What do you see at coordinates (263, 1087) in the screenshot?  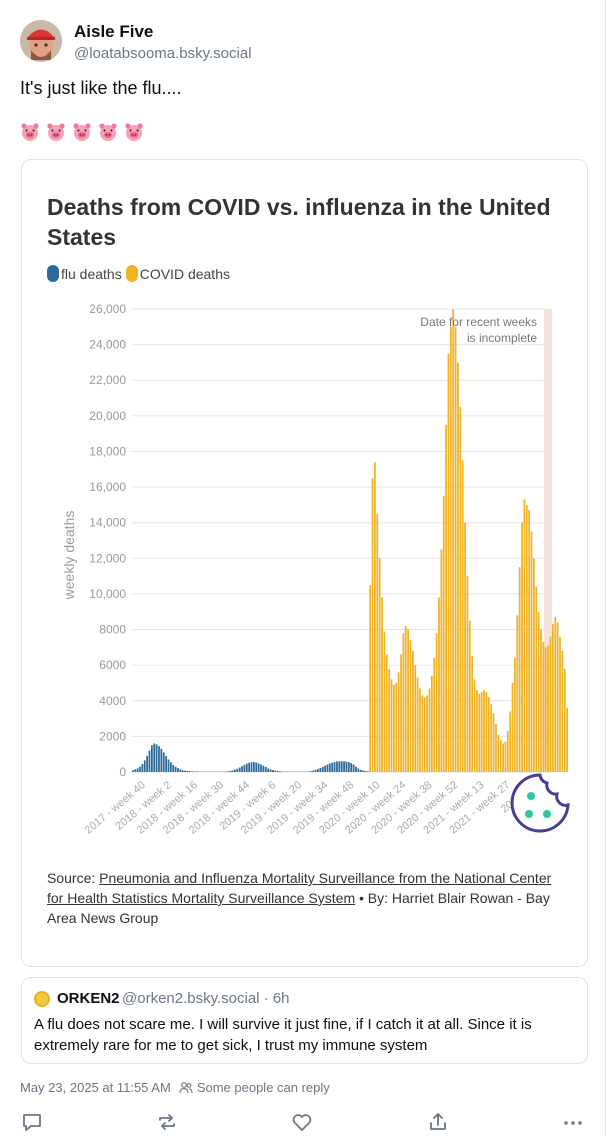 I see `reply-setting: Some people can reply` at bounding box center [263, 1087].